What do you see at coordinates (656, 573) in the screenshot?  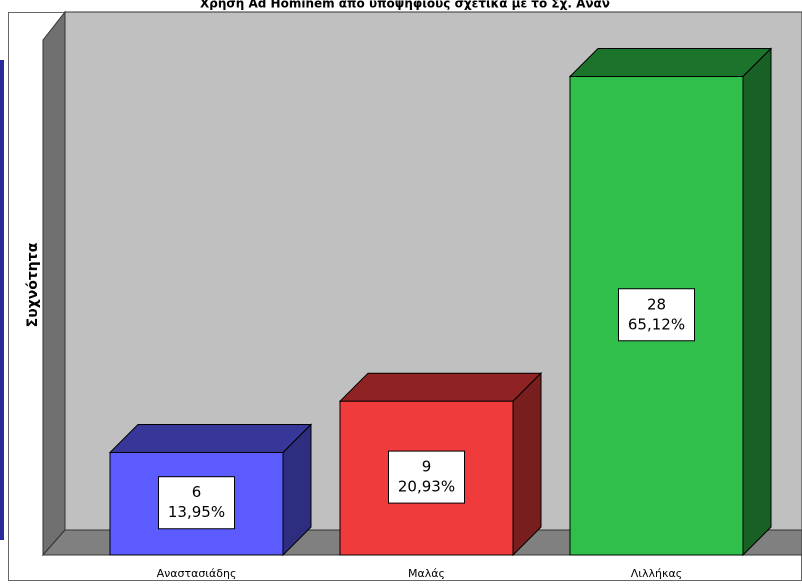 I see `x-tick-label: Λιλλήκας` at bounding box center [656, 573].